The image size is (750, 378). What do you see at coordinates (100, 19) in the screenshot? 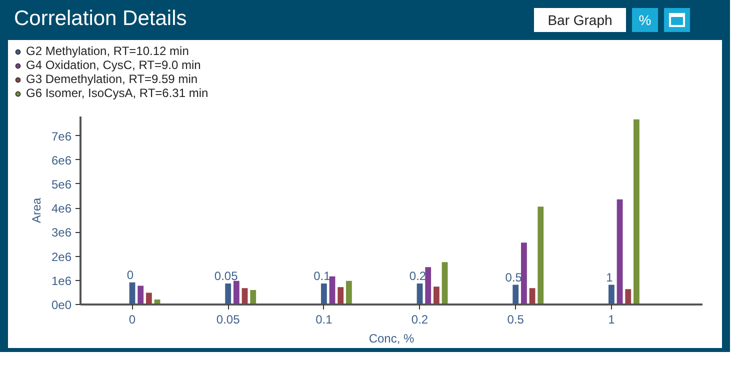
I see `chart-title: Correlation Details` at bounding box center [100, 19].